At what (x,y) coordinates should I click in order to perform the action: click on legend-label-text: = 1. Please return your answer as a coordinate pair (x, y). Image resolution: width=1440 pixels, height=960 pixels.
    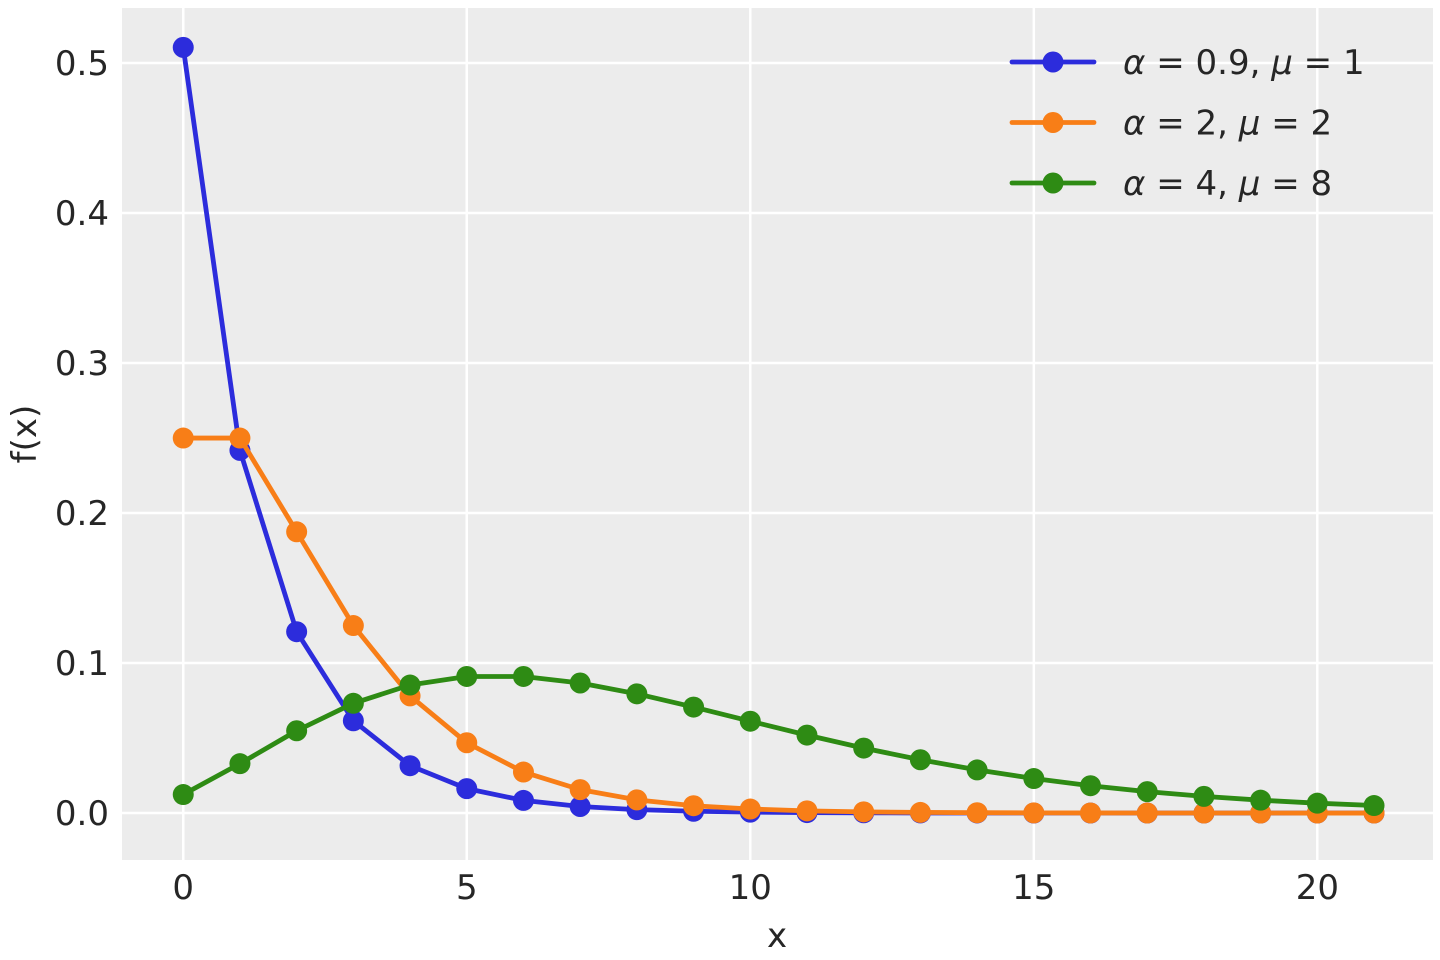
    Looking at the image, I should click on (1329, 63).